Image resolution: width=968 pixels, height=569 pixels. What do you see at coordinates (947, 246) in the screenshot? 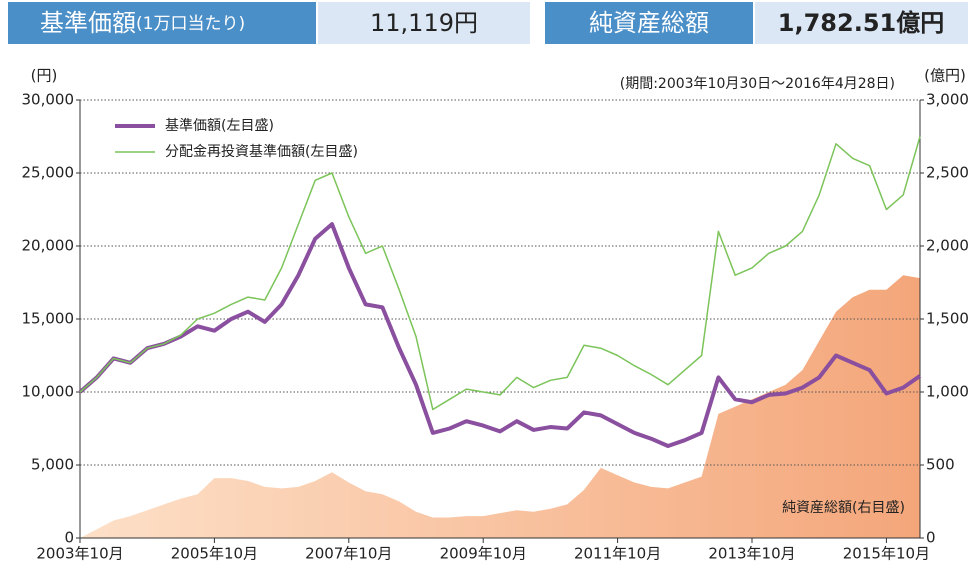
I see `y2-tick-label: 2,000` at bounding box center [947, 246].